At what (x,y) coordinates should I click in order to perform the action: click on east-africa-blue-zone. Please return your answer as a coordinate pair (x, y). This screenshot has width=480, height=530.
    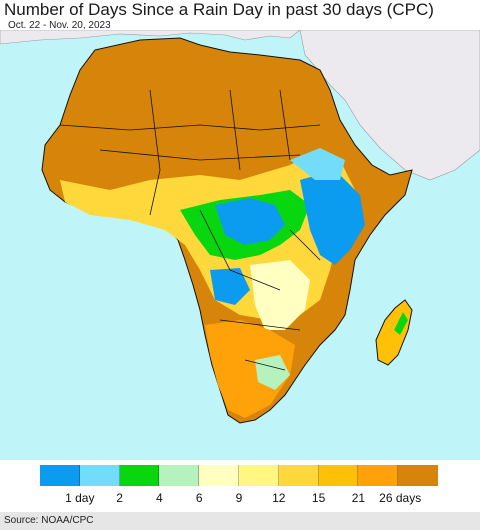
    Looking at the image, I should click on (332, 217).